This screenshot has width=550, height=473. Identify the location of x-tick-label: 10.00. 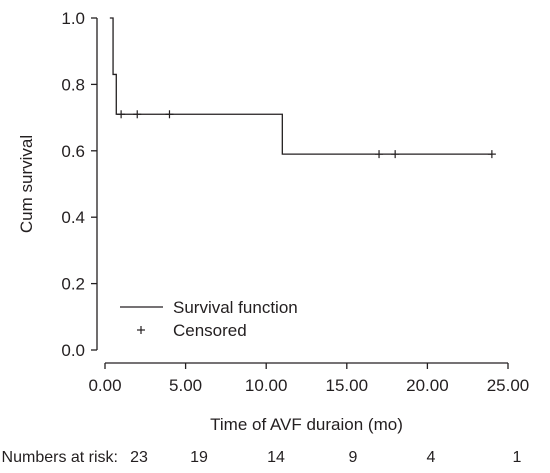
(266, 385).